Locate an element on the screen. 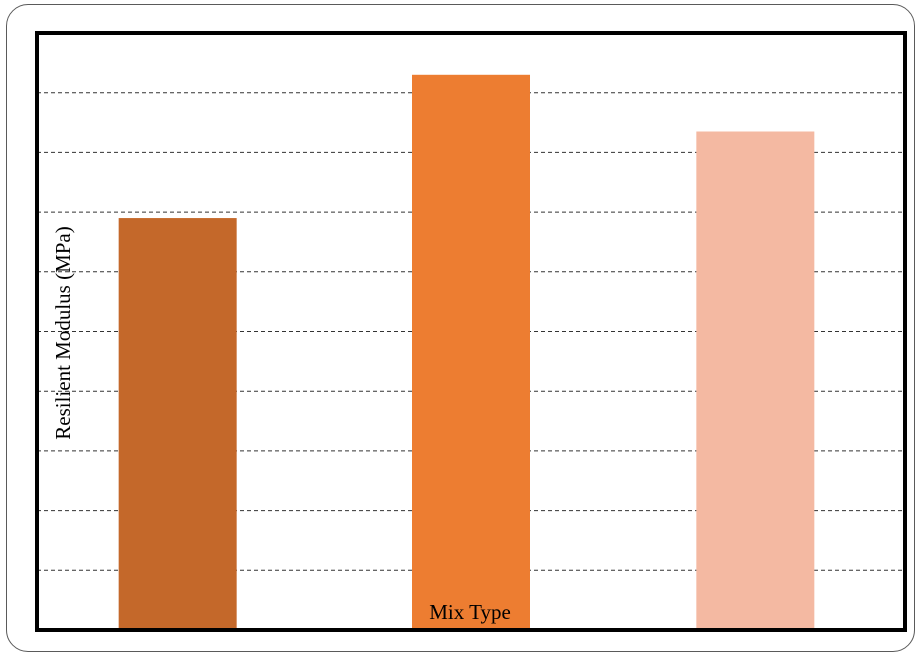  y-axis-title: Resilient Modulus (MPa) is located at coordinates (63, 333).